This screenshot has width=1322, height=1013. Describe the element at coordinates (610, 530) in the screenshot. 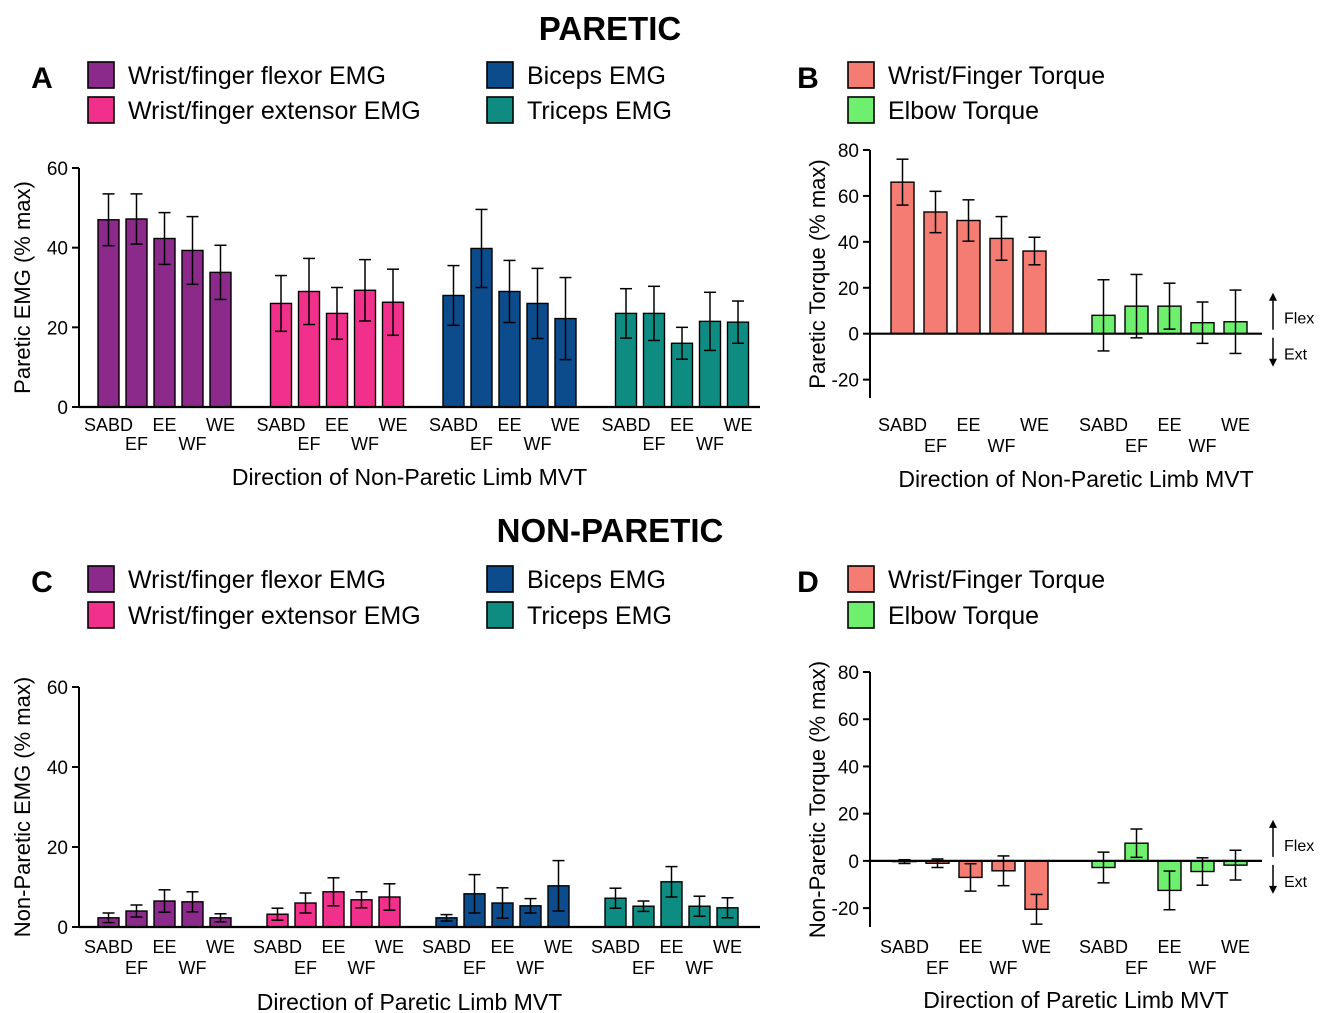

I see `section-title-nonparetic: NON-PARETIC` at that location.